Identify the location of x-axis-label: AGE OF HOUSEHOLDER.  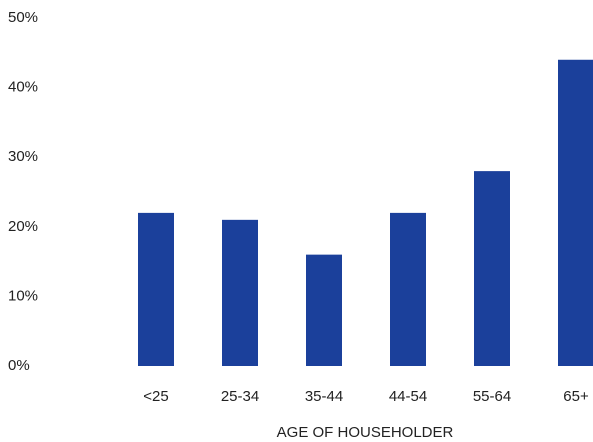
(365, 432).